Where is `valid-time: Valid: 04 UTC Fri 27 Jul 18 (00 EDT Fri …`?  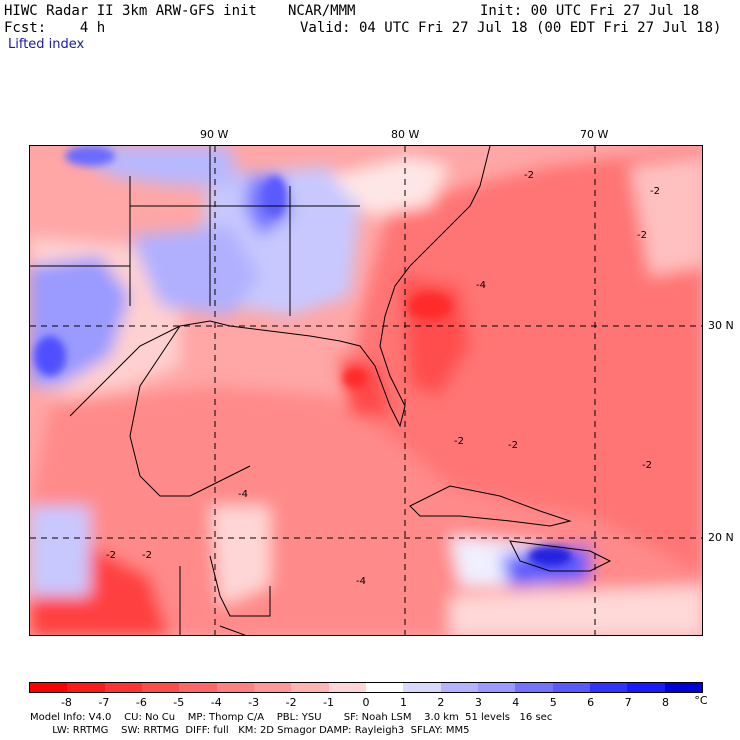
valid-time: Valid: 04 UTC Fri 27 Jul 18 (00 EDT Fri … is located at coordinates (511, 28).